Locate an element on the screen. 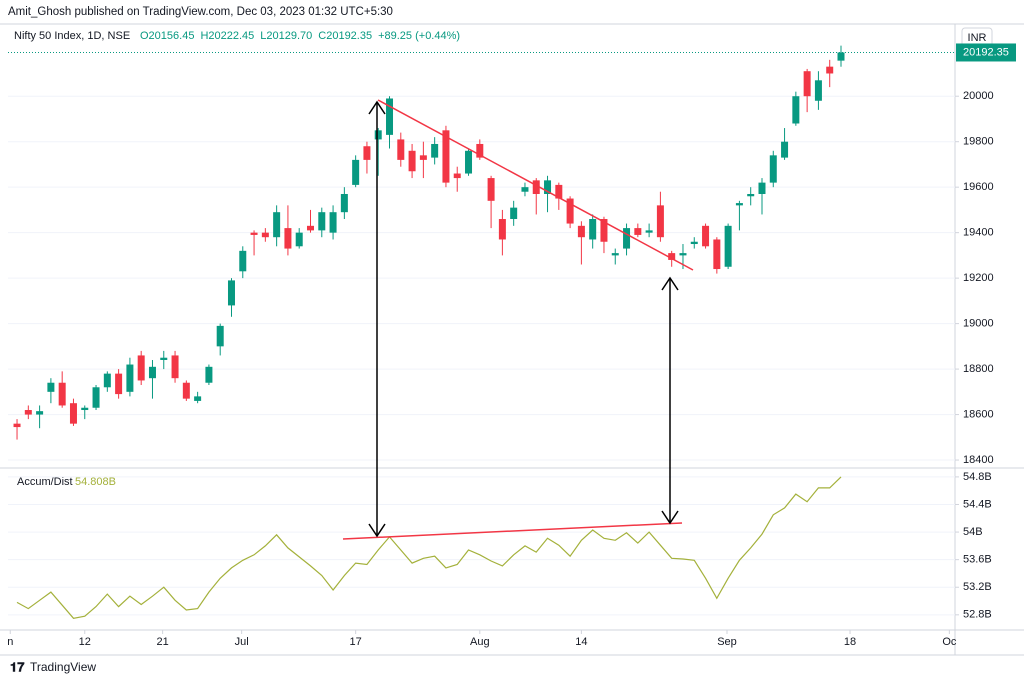  logo-mark: 𝟏𝟕 is located at coordinates (17, 666).